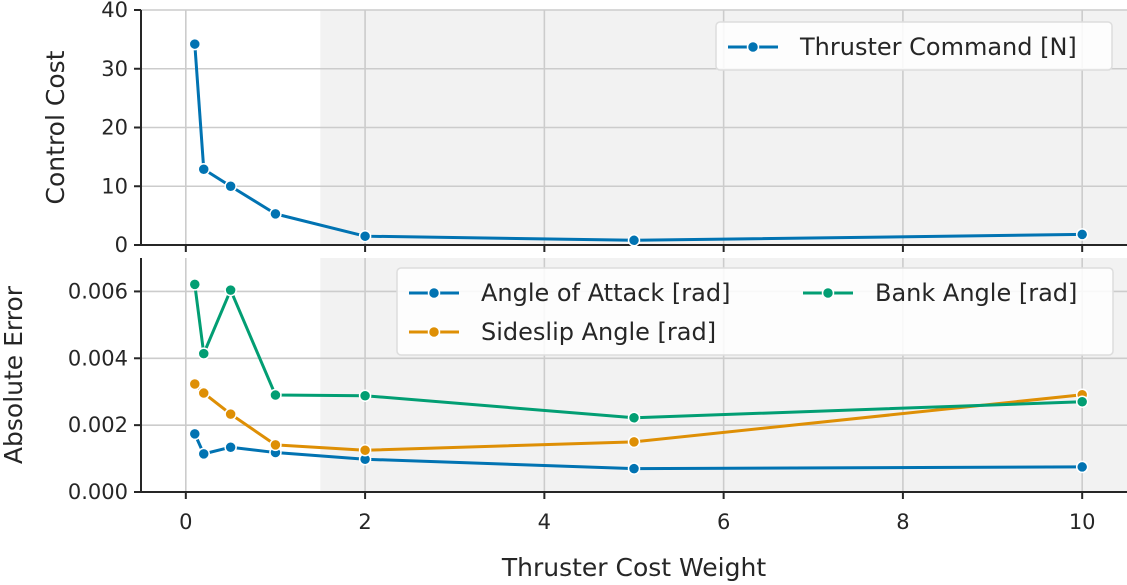  What do you see at coordinates (185, 522) in the screenshot?
I see `x-tick-label: 0` at bounding box center [185, 522].